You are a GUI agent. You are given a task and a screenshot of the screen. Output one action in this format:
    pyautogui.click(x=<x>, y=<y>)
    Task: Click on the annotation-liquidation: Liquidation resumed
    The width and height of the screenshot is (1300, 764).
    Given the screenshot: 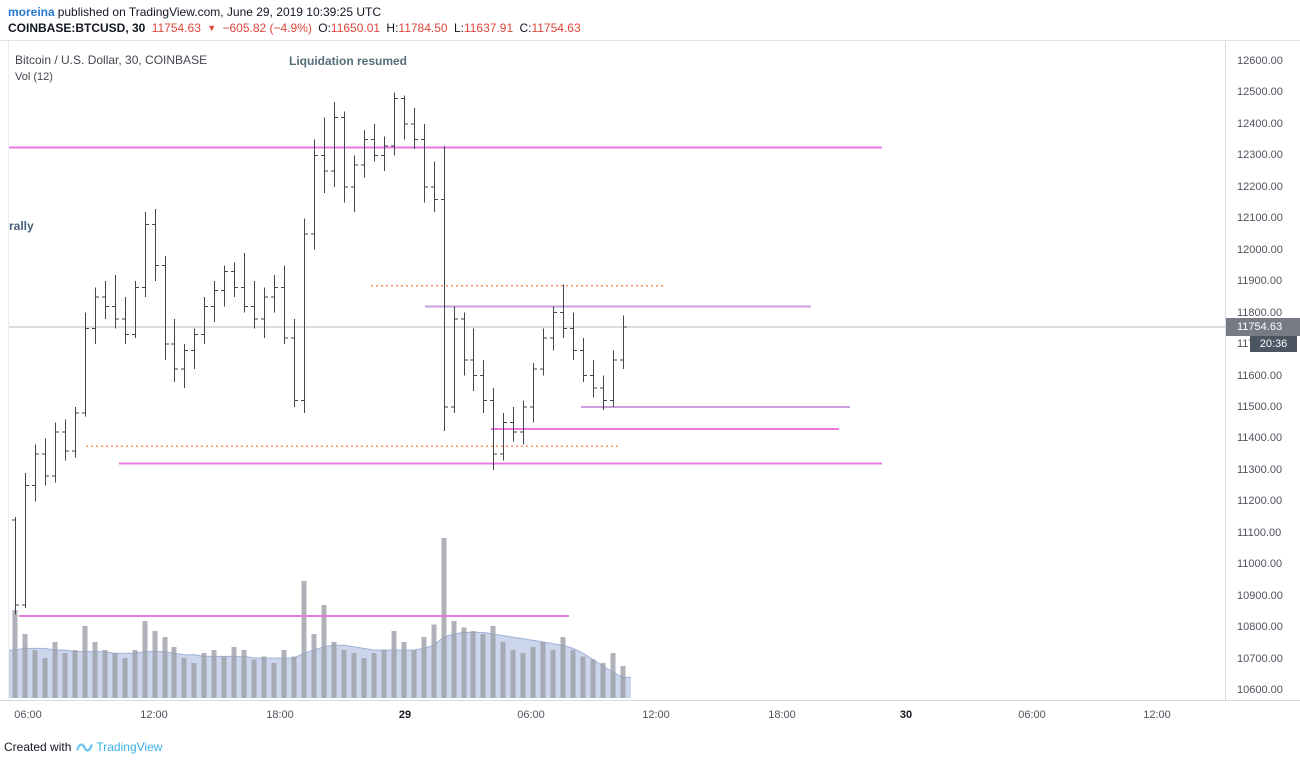 What is the action you would take?
    pyautogui.click(x=348, y=61)
    